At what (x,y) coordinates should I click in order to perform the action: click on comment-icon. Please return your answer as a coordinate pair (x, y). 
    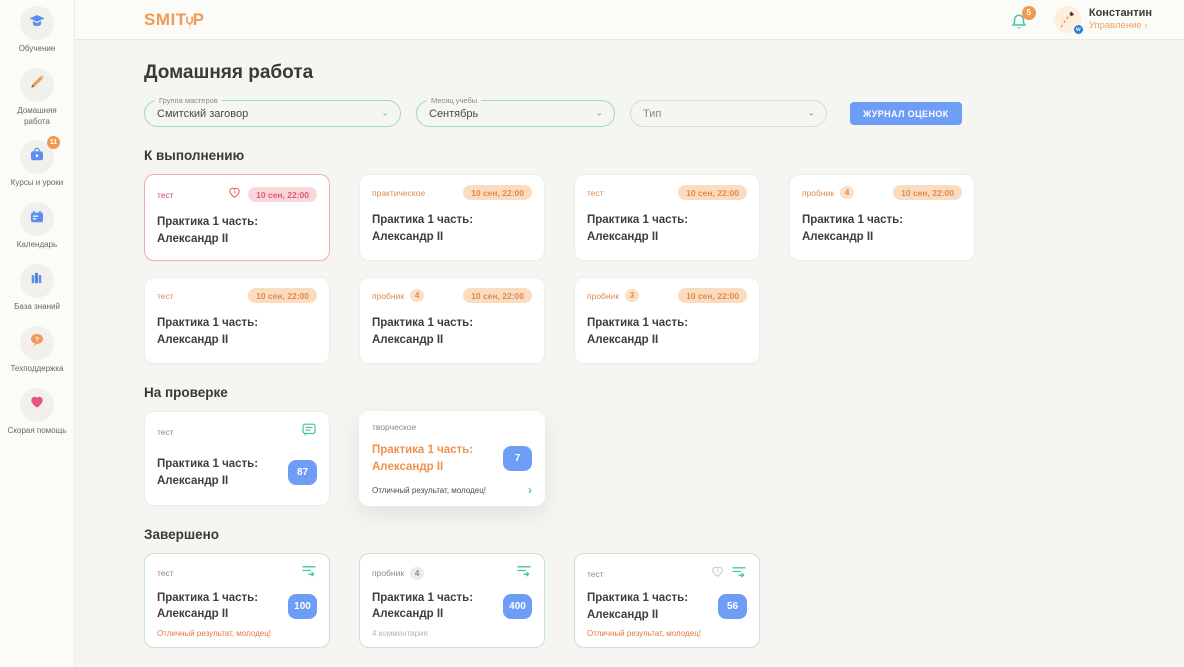
    Looking at the image, I should click on (309, 432).